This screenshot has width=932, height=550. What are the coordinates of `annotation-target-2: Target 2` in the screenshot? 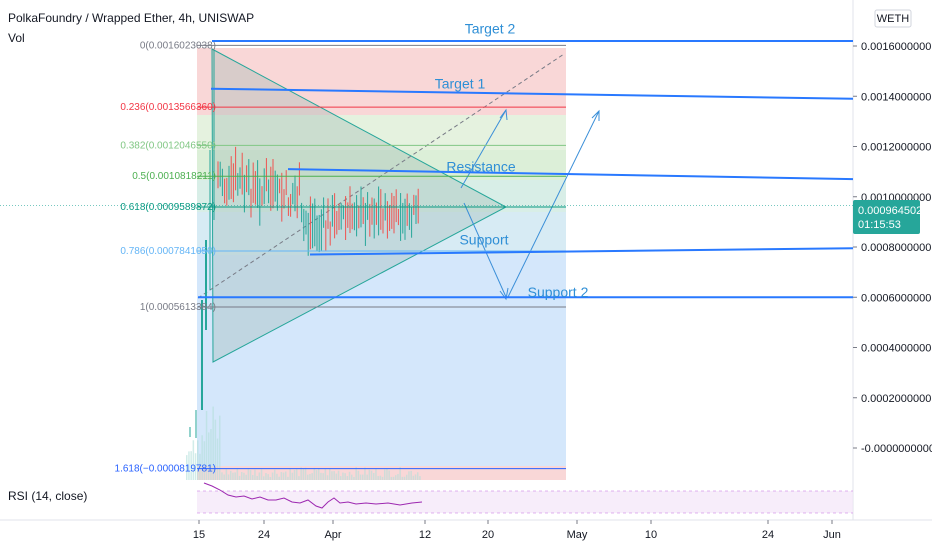 It's located at (490, 28).